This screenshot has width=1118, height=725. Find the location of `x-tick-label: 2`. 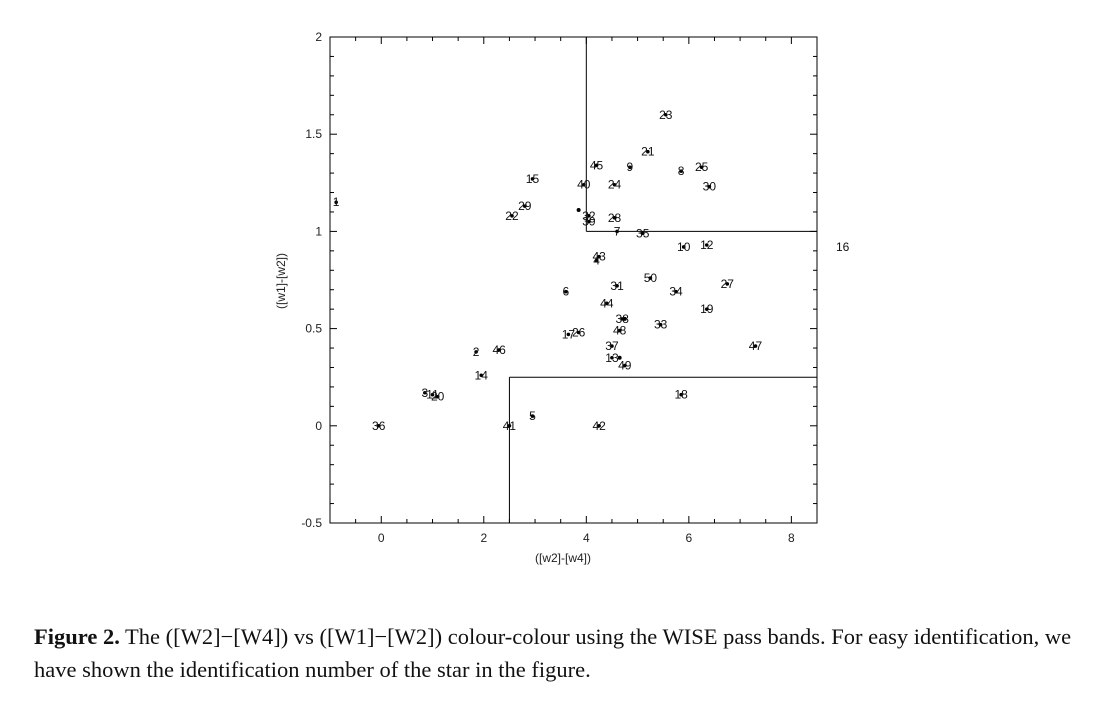

x-tick-label: 2 is located at coordinates (483, 538).